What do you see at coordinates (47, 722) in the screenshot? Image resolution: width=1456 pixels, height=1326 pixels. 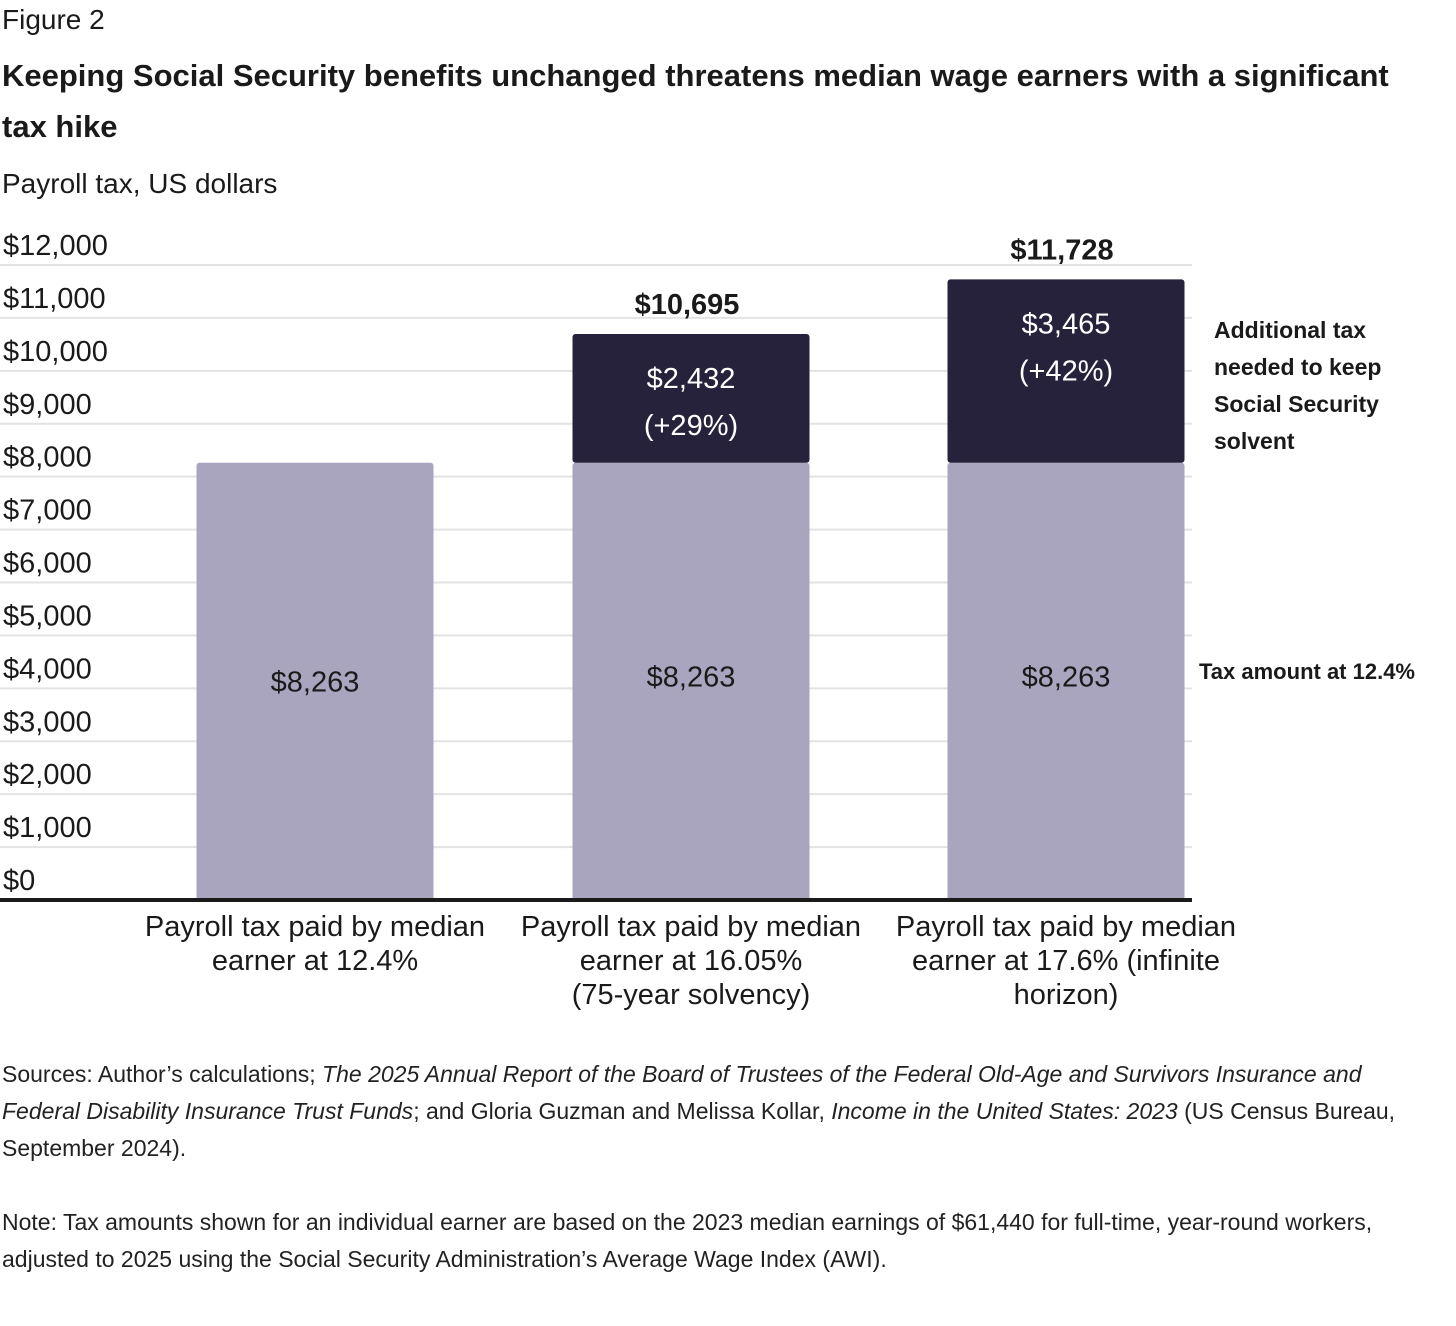 I see `y-tick-label: $3,000` at bounding box center [47, 722].